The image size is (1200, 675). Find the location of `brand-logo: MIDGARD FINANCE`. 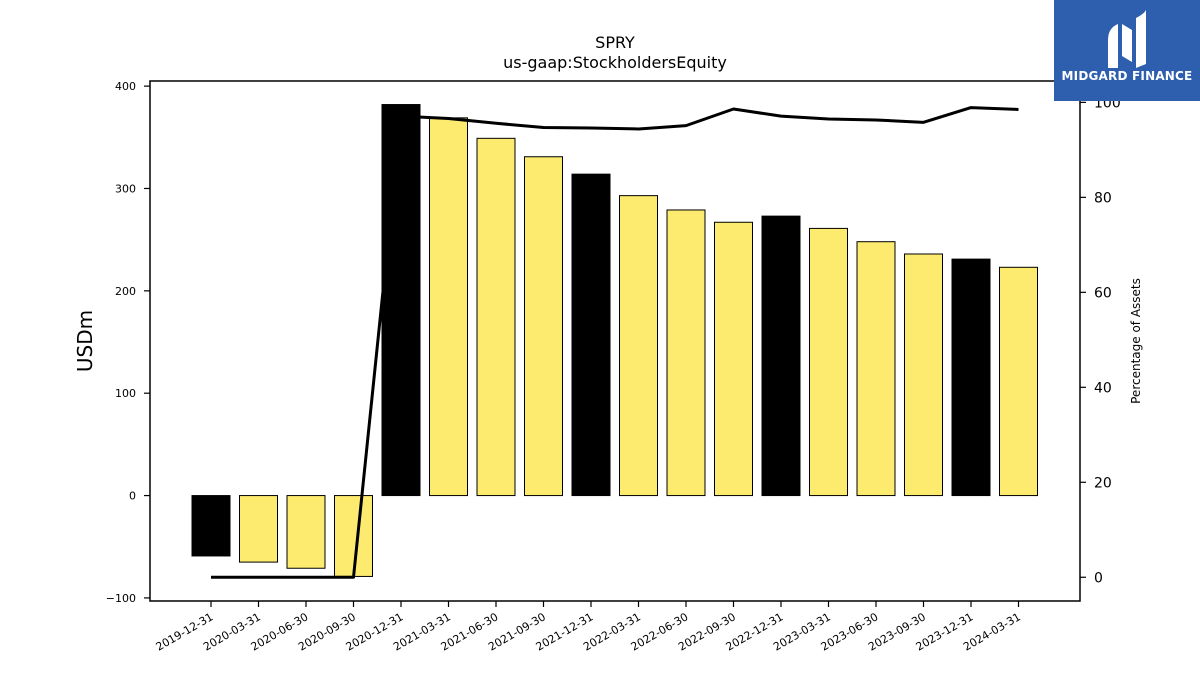

brand-logo: MIDGARD FINANCE is located at coordinates (1127, 50).